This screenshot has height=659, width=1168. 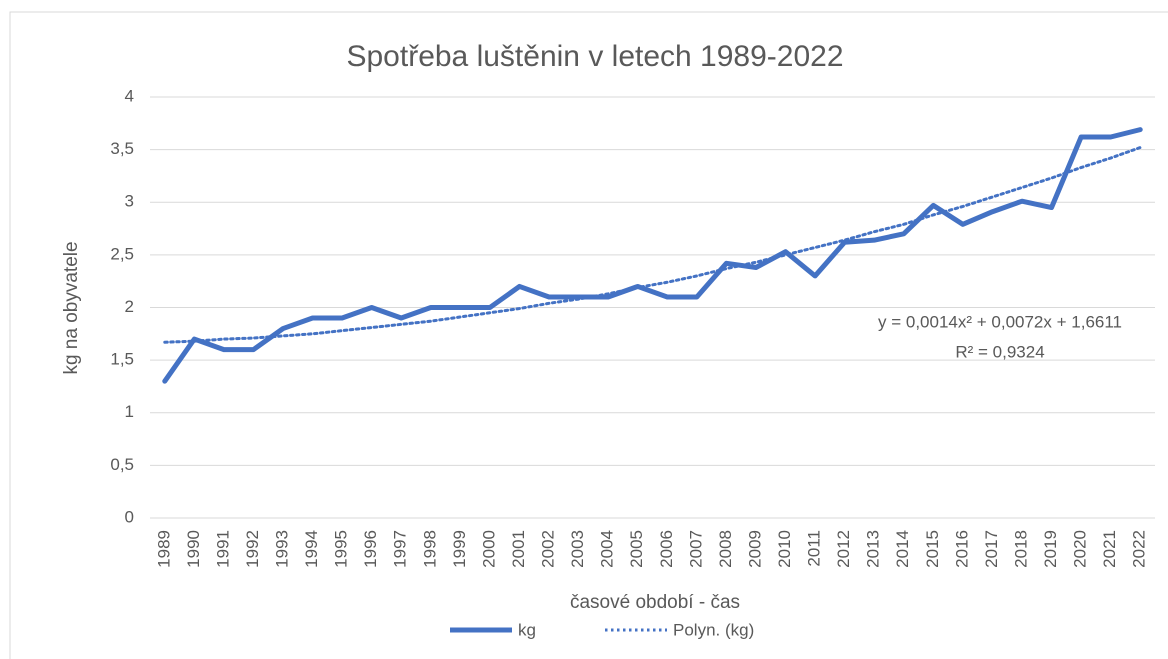 I want to click on x-axis-label: časové období - čas, so click(x=655, y=602).